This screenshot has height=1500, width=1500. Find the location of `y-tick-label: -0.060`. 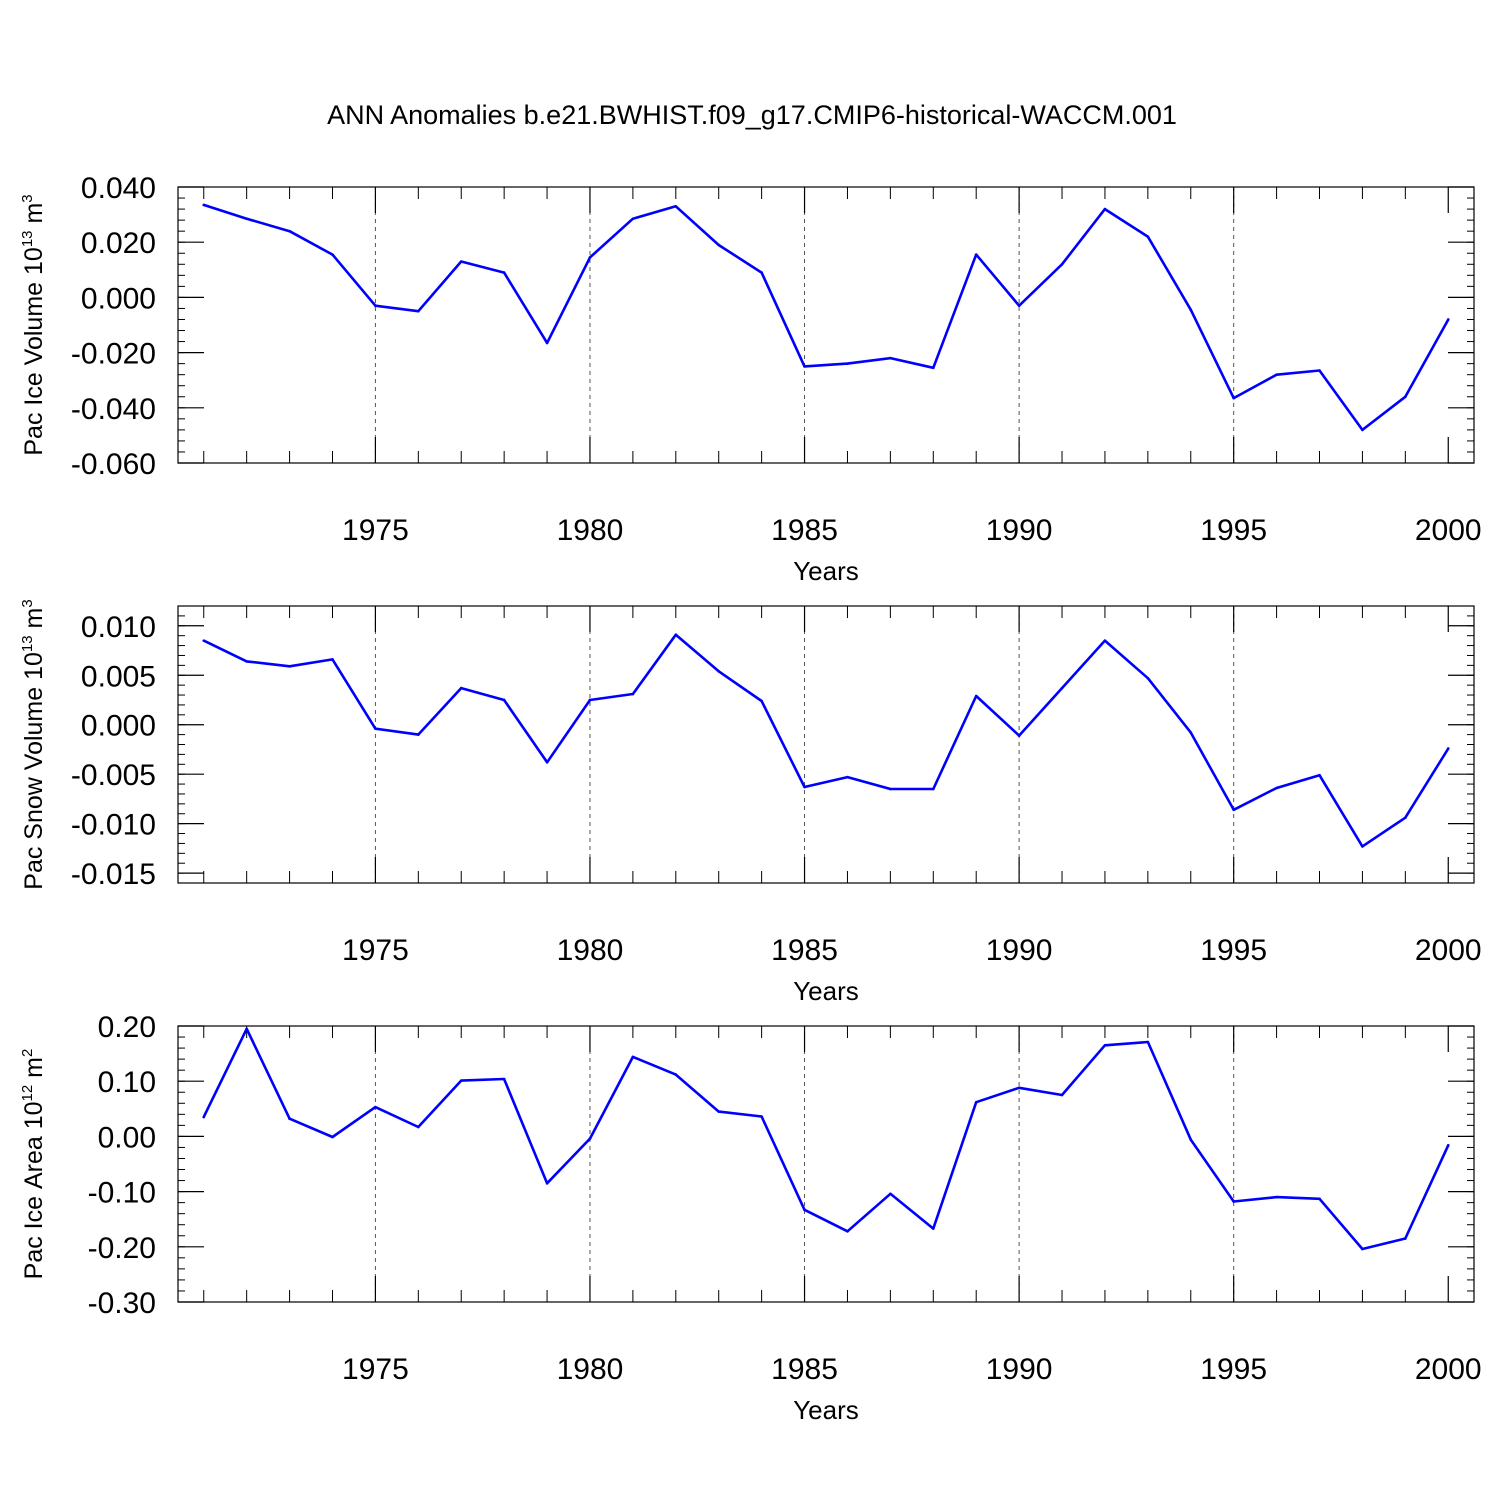

y-tick-label: -0.060 is located at coordinates (113, 464).